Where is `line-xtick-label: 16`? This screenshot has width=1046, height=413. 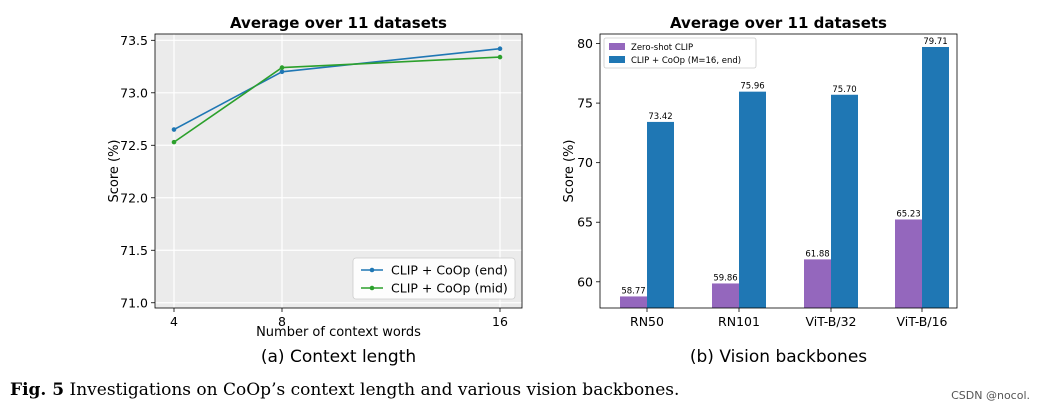 line-xtick-label: 16 is located at coordinates (500, 321).